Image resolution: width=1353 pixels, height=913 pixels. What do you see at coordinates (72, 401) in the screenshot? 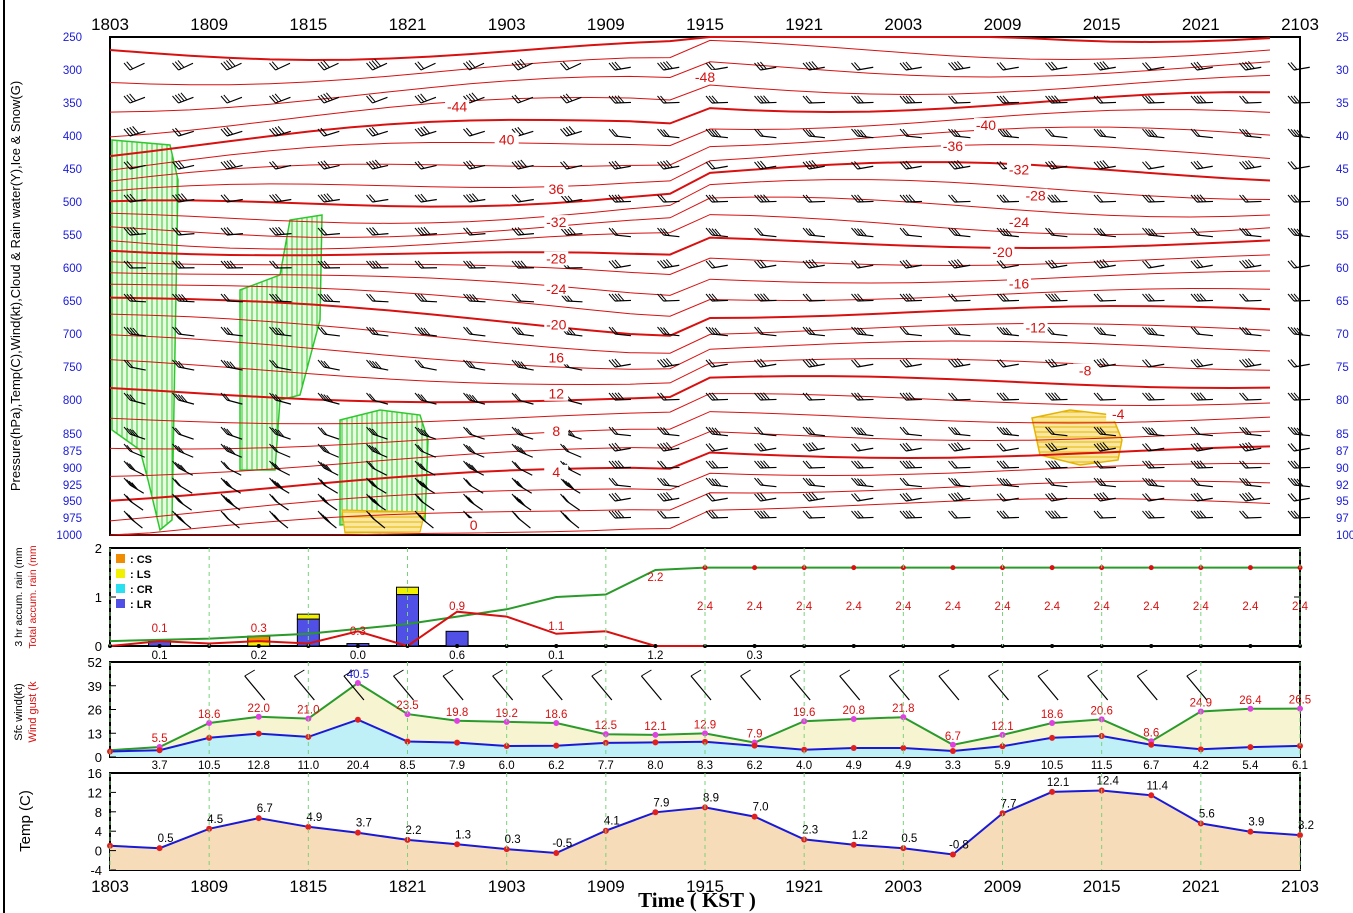
I see `pressure-tick-label-left: 800` at bounding box center [72, 401].